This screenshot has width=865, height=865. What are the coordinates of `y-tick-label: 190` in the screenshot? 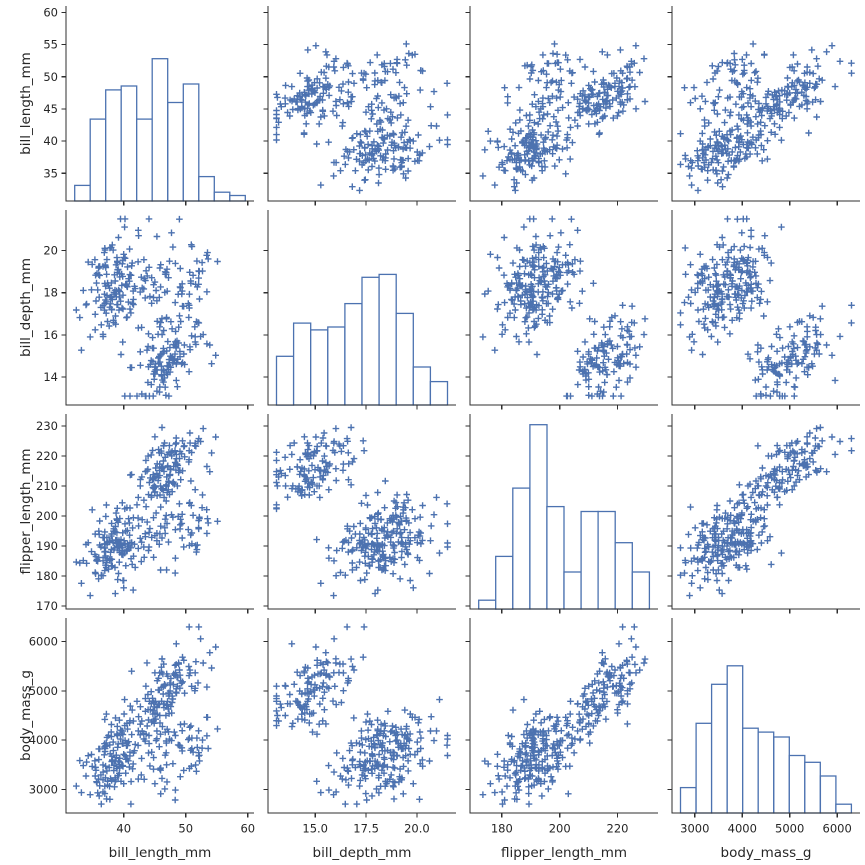 It's located at (47, 546).